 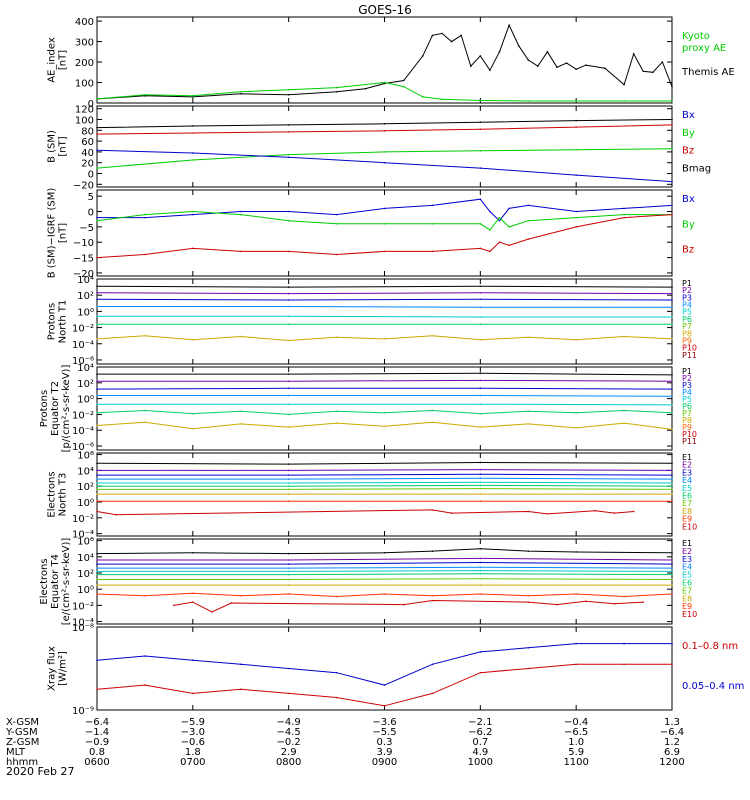 What do you see at coordinates (83, 711) in the screenshot?
I see `y-tick-label: 10⁻⁹` at bounding box center [83, 711].